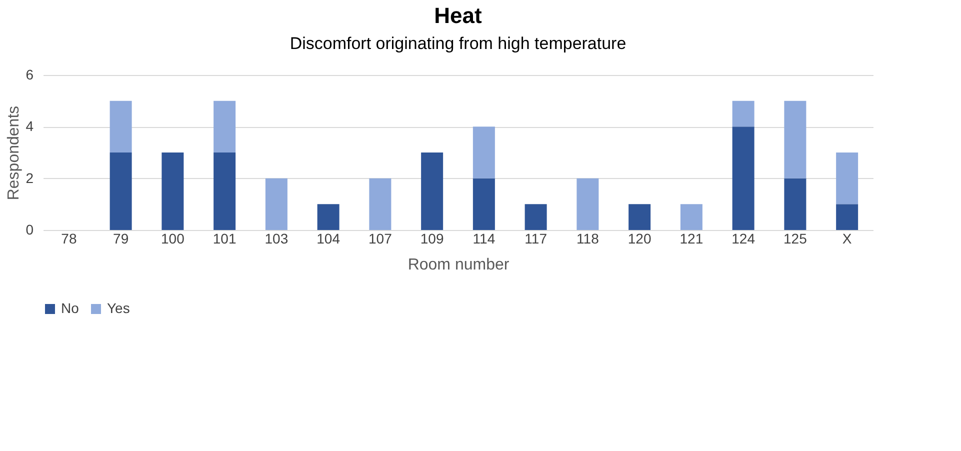 Image resolution: width=961 pixels, height=451 pixels. I want to click on x-tick-label: 124, so click(744, 238).